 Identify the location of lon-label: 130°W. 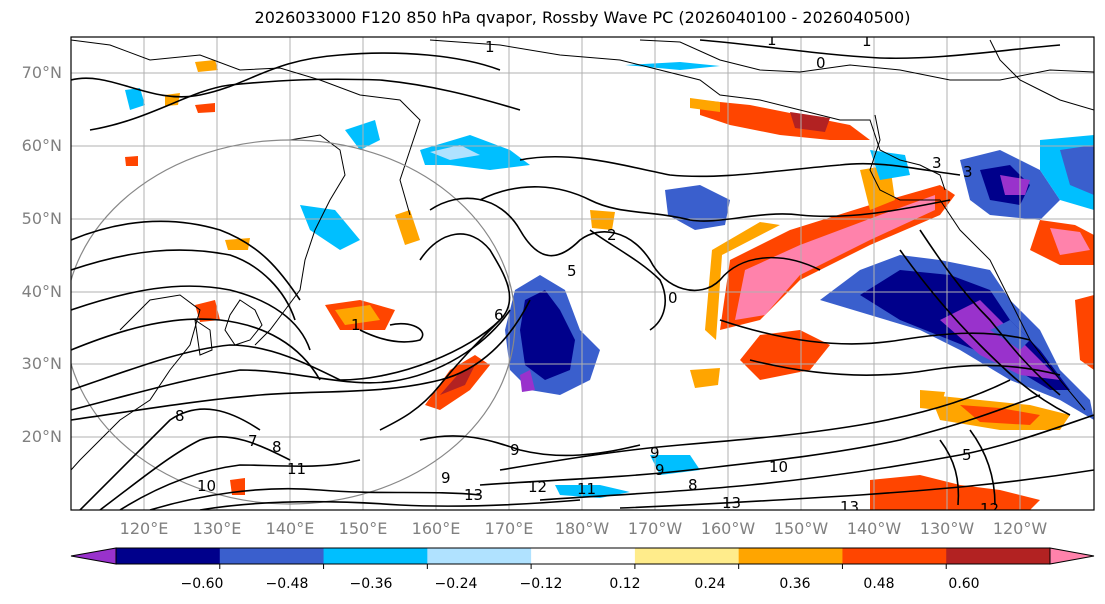
(947, 528).